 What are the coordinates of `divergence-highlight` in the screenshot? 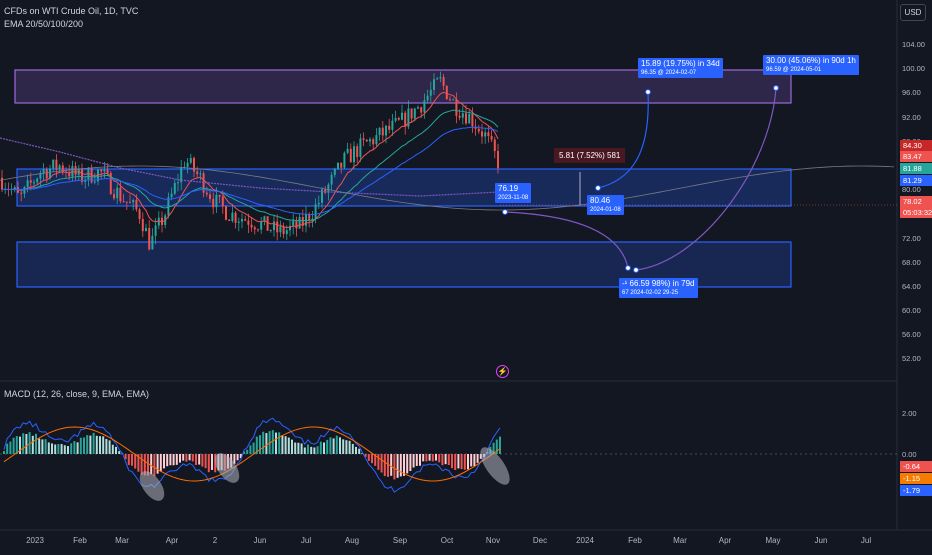 It's located at (152, 486).